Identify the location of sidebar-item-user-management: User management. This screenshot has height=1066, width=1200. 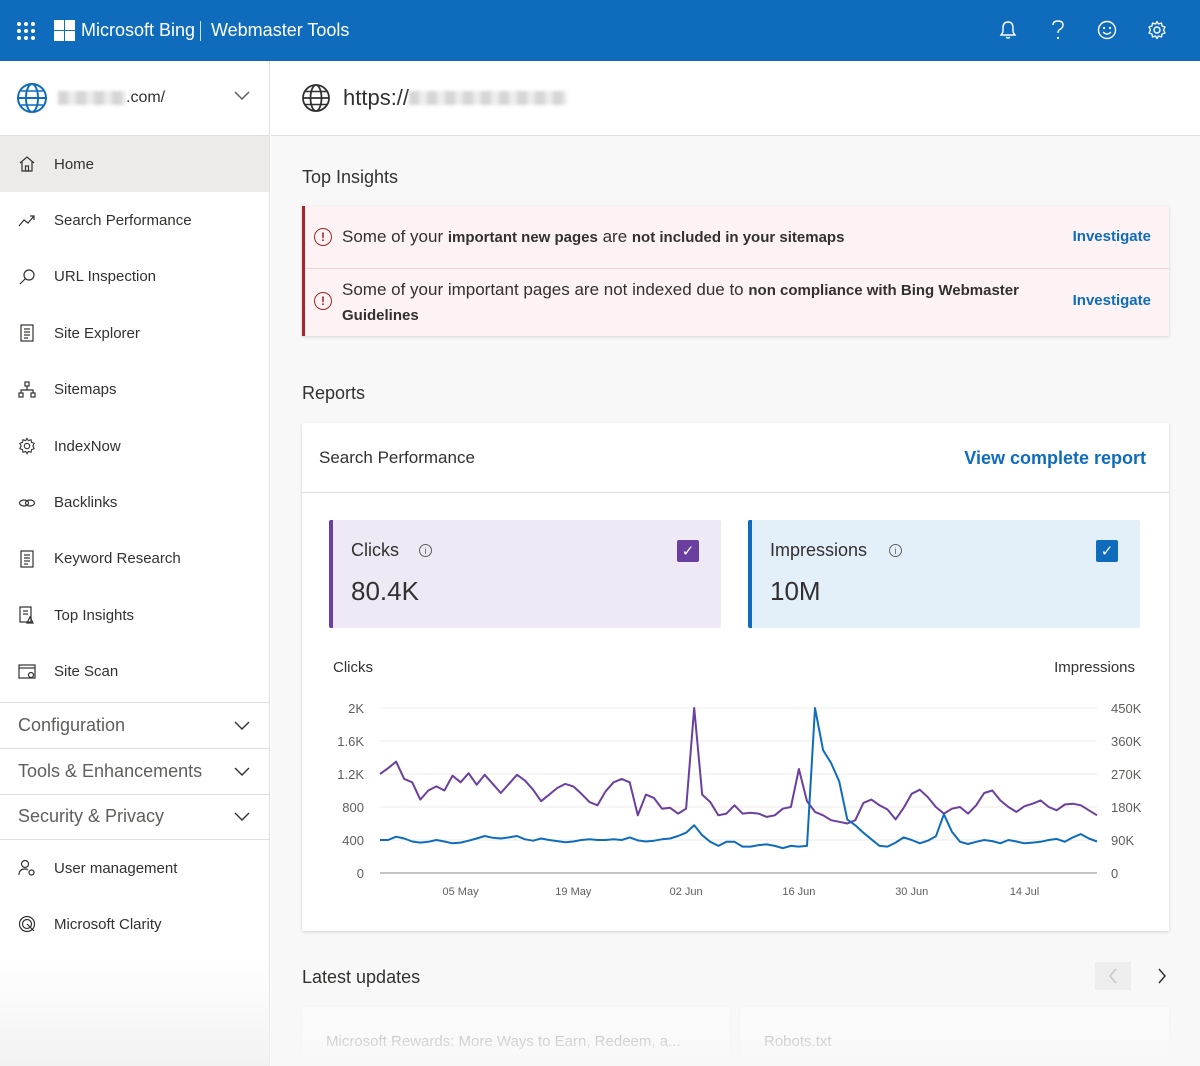
(134, 868).